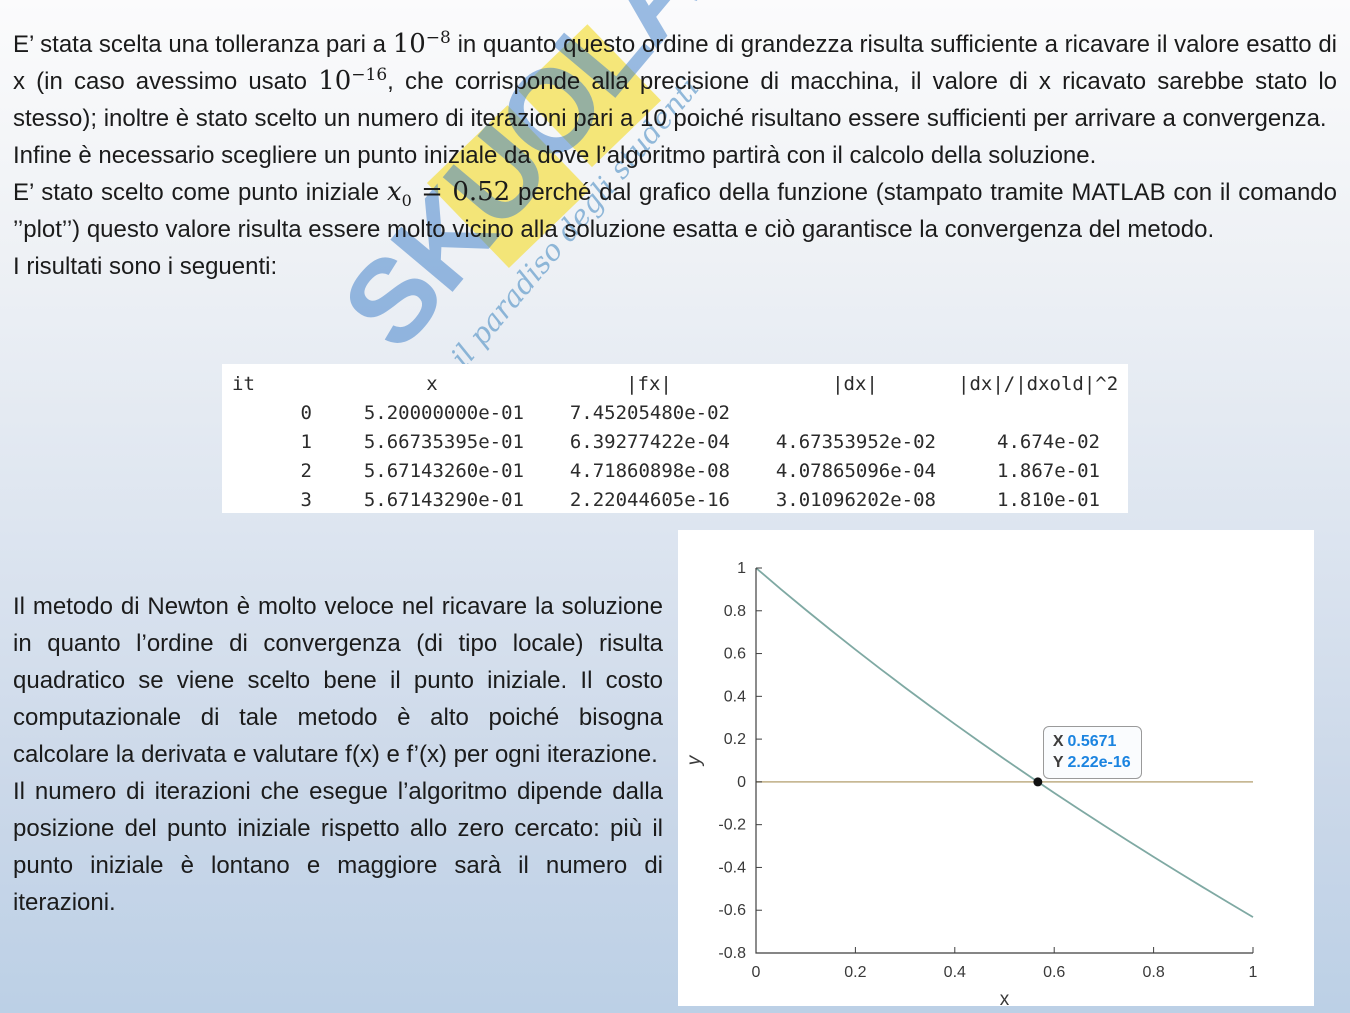  Describe the element at coordinates (649, 384) in the screenshot. I see `table-header-cell: |fx|` at that location.